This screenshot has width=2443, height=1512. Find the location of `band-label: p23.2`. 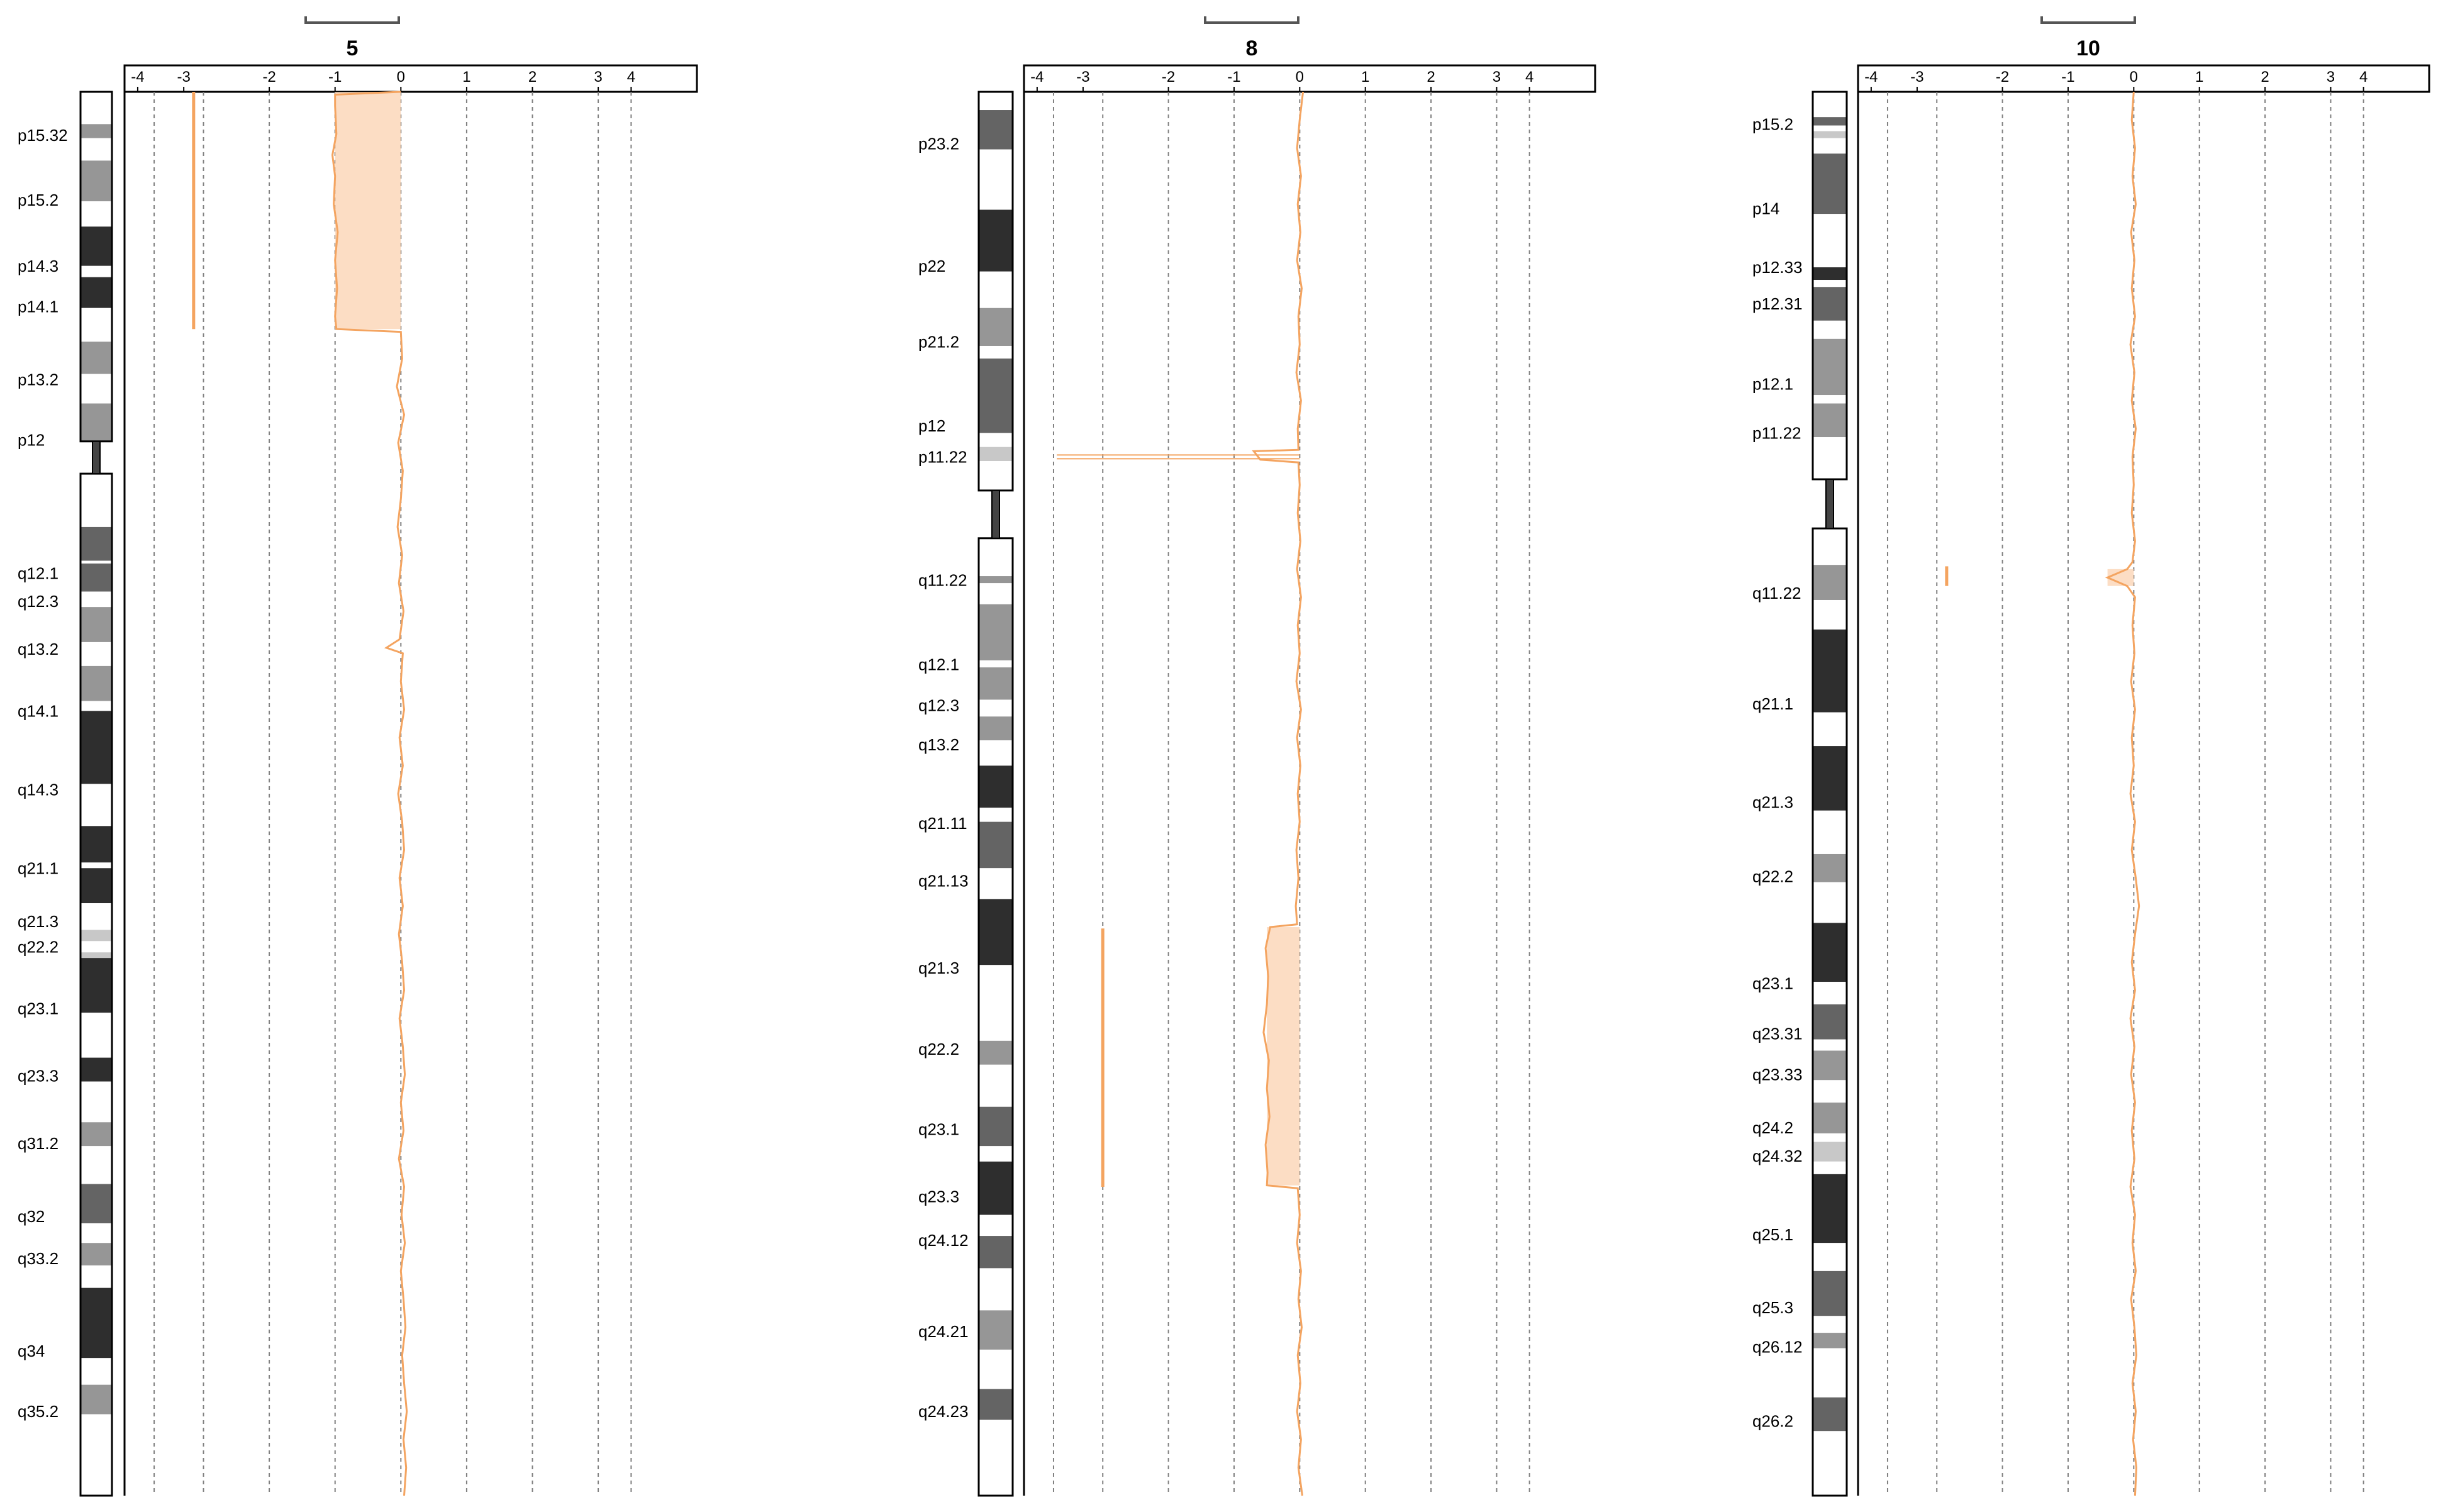

band-label: p23.2 is located at coordinates (938, 144).